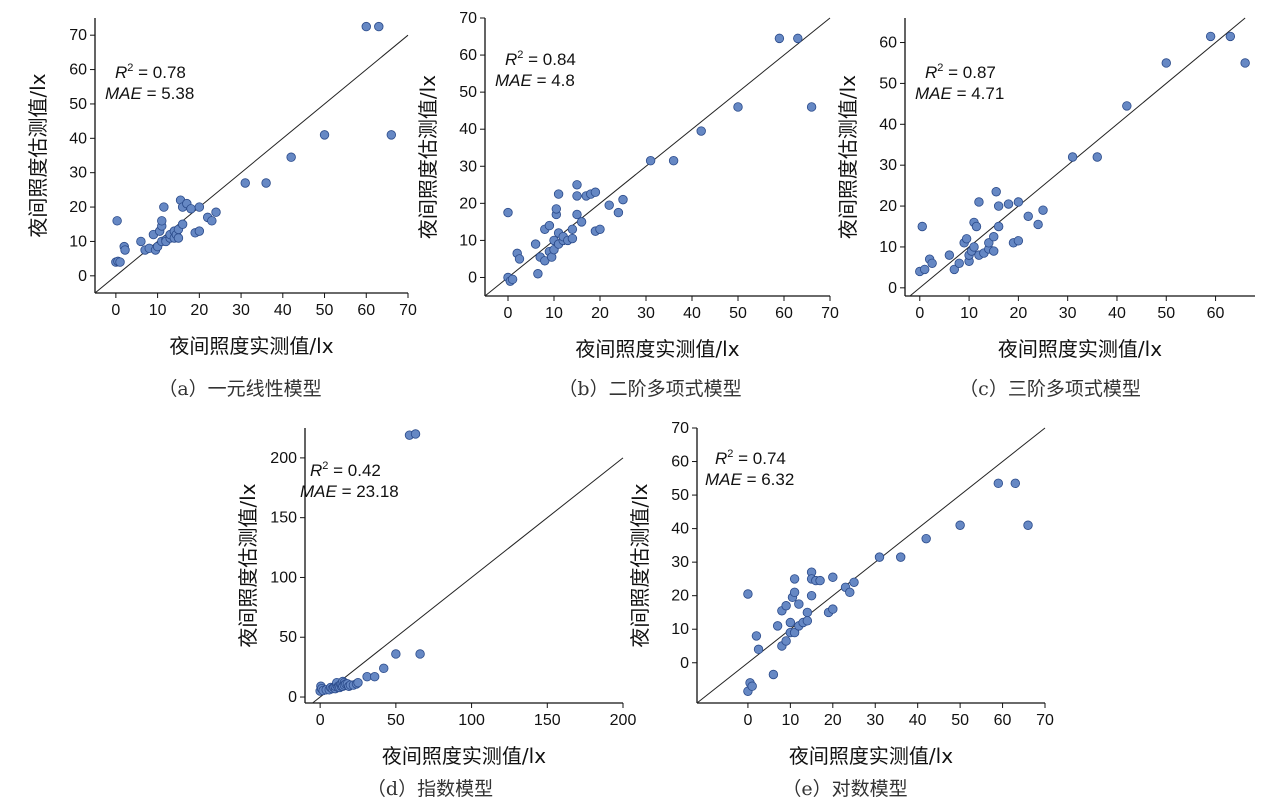  Describe the element at coordinates (150, 72) in the screenshot. I see `r2-label: R2 = 0.78` at that location.